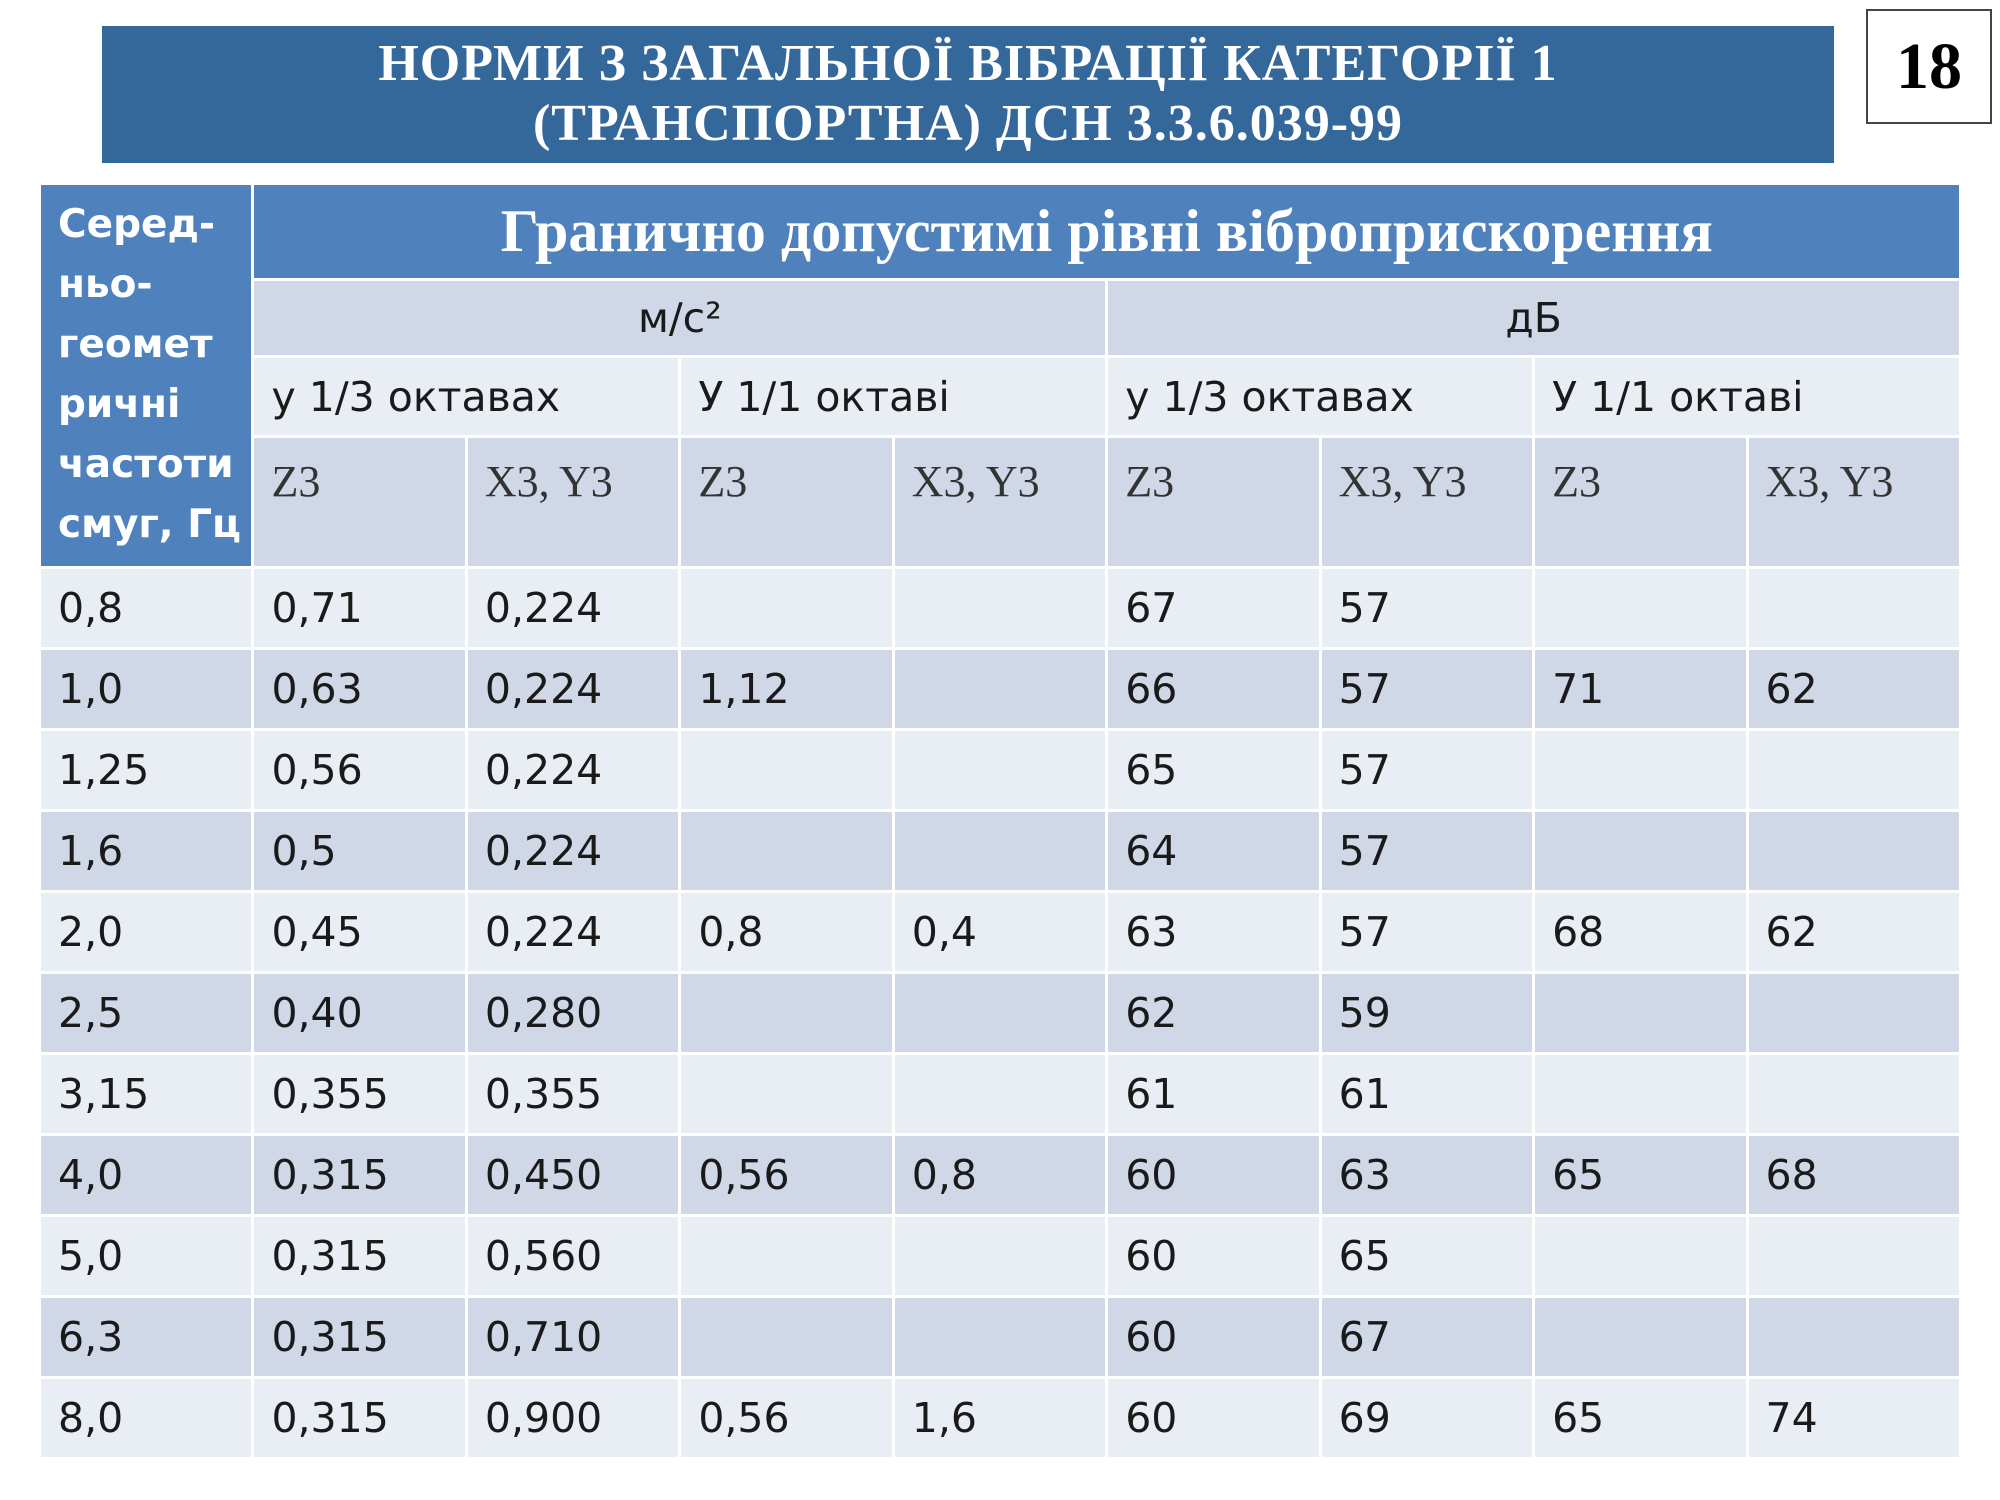 Image resolution: width=2000 pixels, height=1500 pixels. I want to click on data-row: 5,0 0,315 0,560 60 65, so click(1000, 1256).